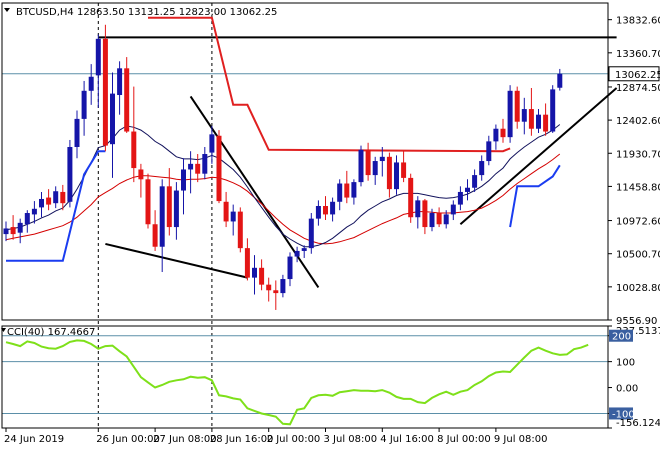  What do you see at coordinates (625, 363) in the screenshot?
I see `cci-tick-label-2: 100` at bounding box center [625, 363].